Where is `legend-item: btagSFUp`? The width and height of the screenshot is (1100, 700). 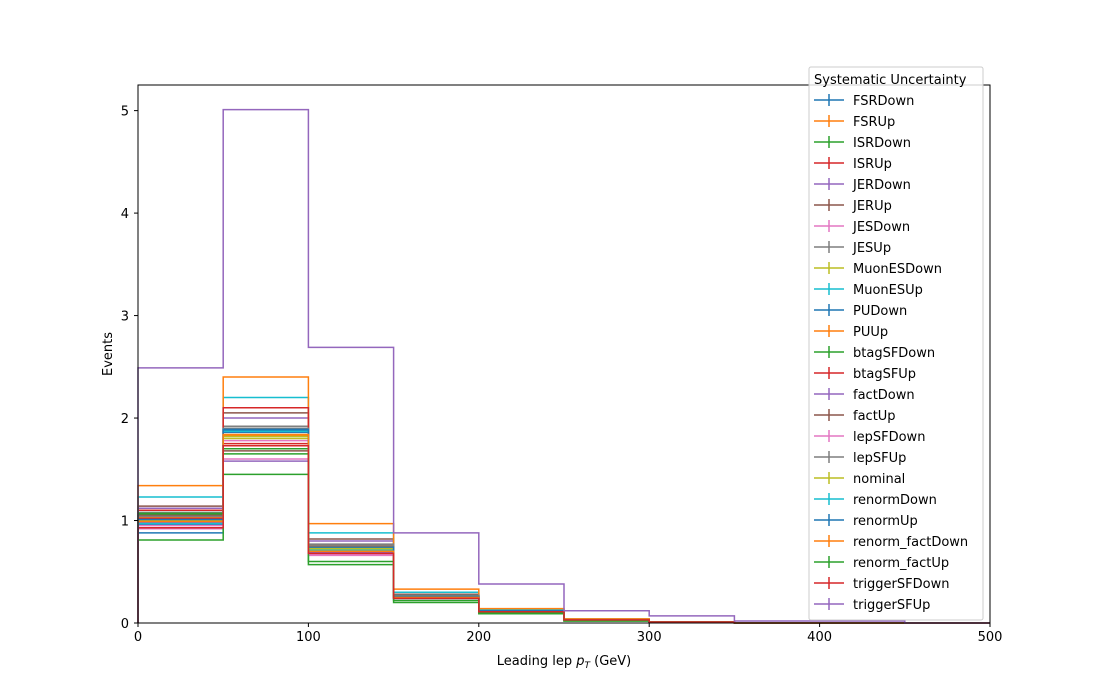 legend-item: btagSFUp is located at coordinates (865, 374).